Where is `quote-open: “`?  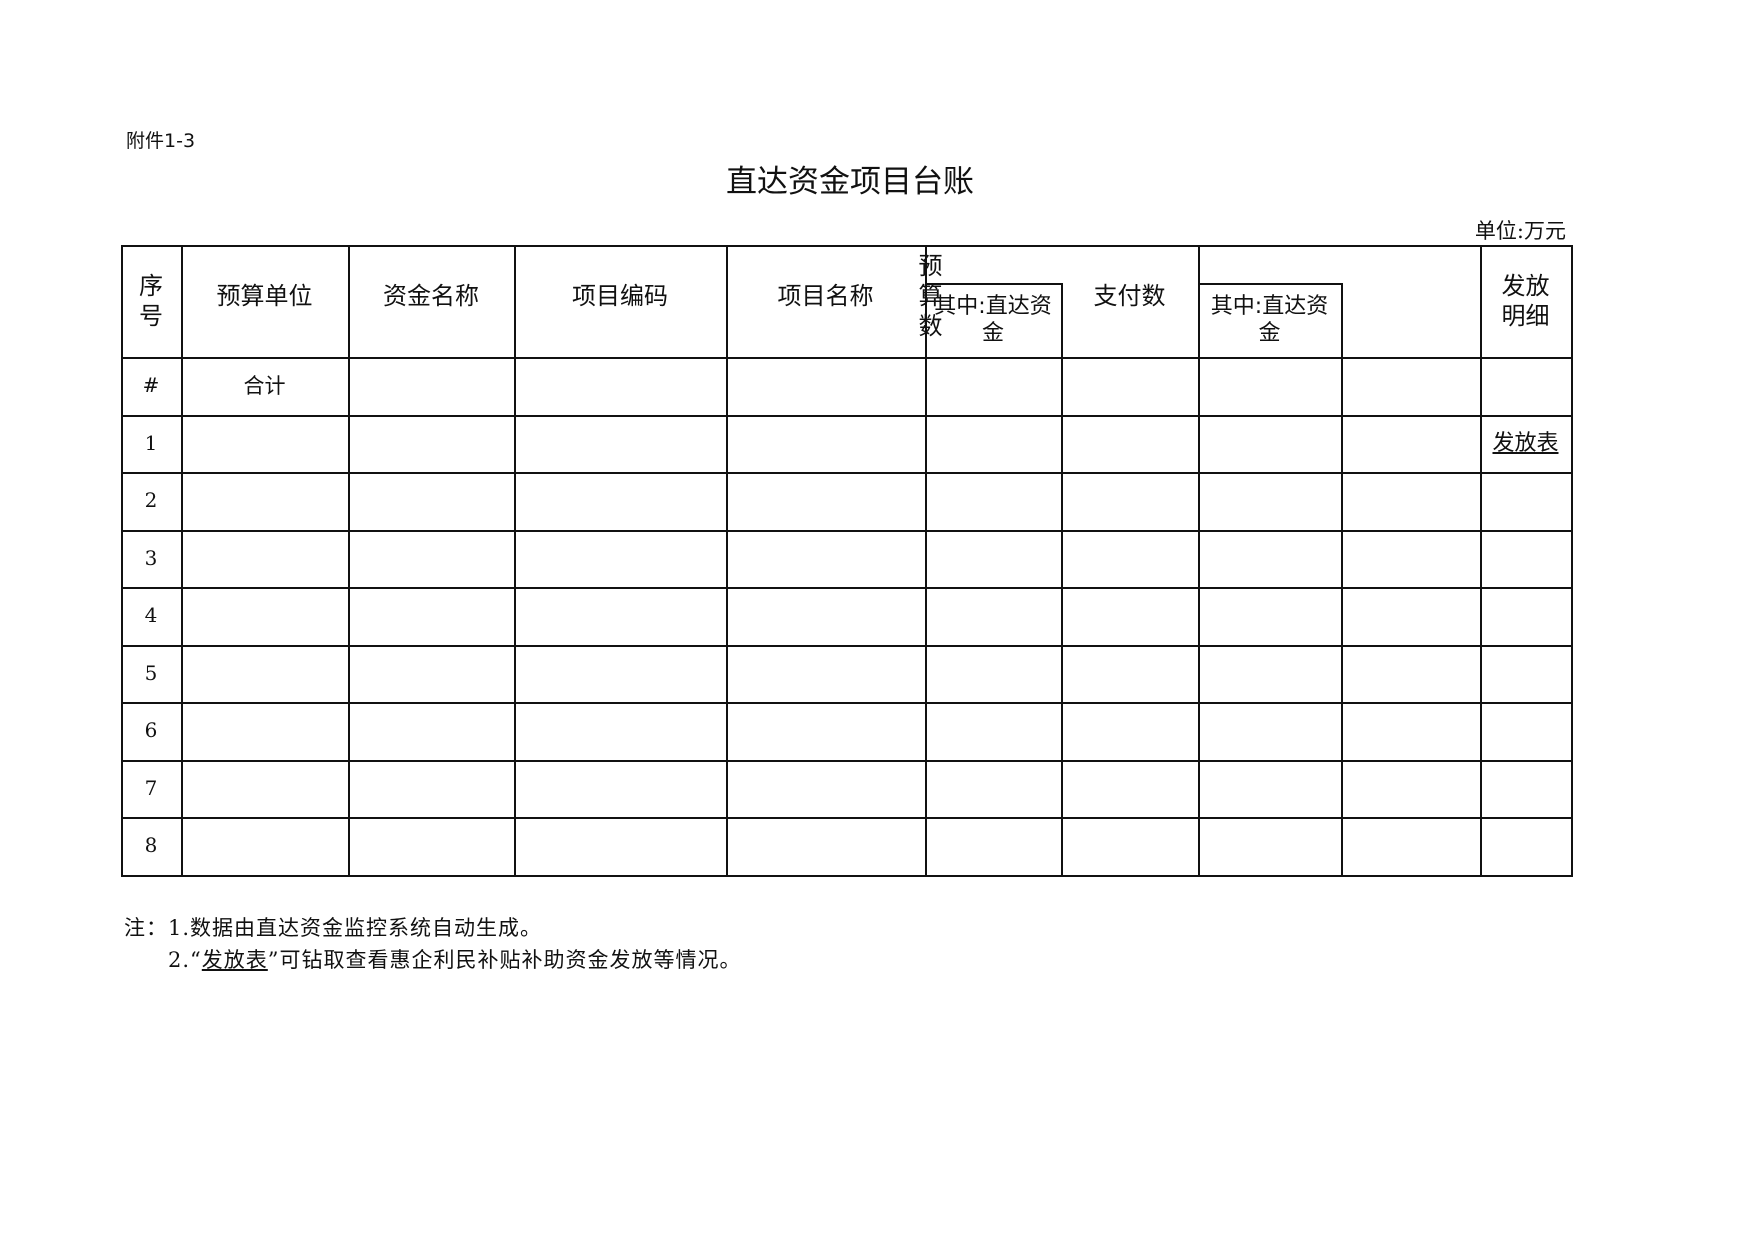
quote-open: “ is located at coordinates (196, 960).